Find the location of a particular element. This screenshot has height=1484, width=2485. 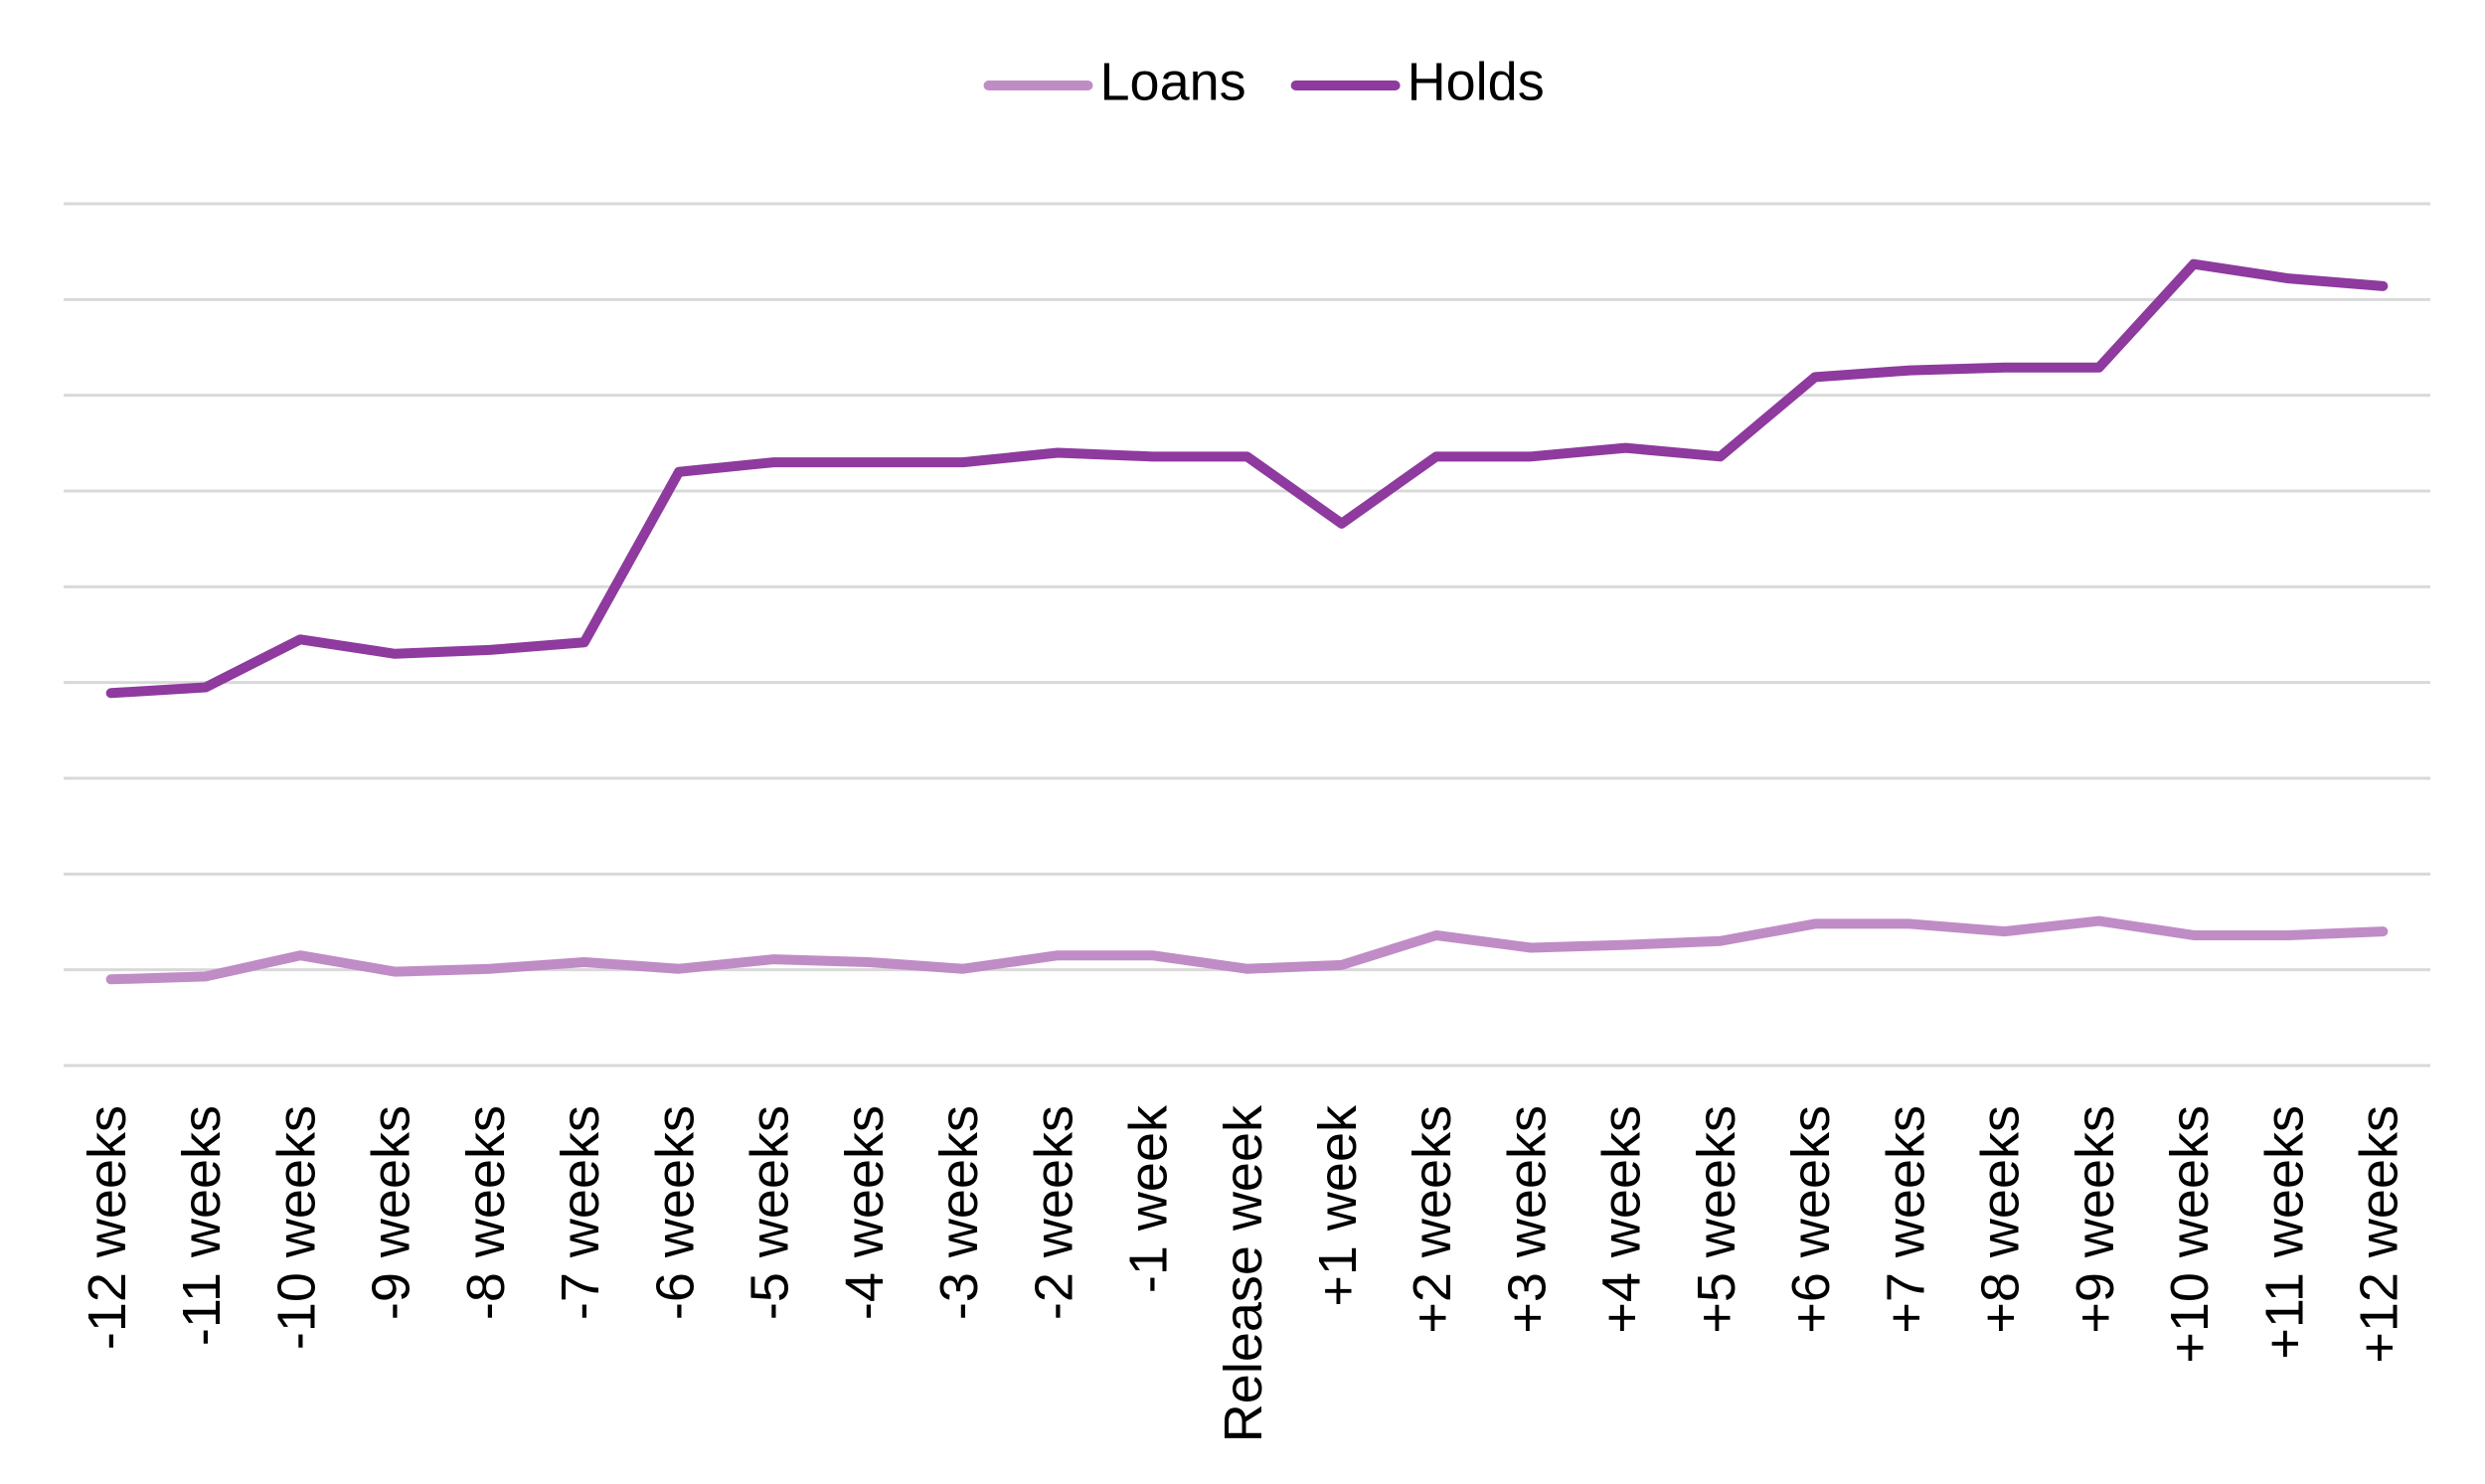

x-tick-label: +7 weeks is located at coordinates (1905, 1219).